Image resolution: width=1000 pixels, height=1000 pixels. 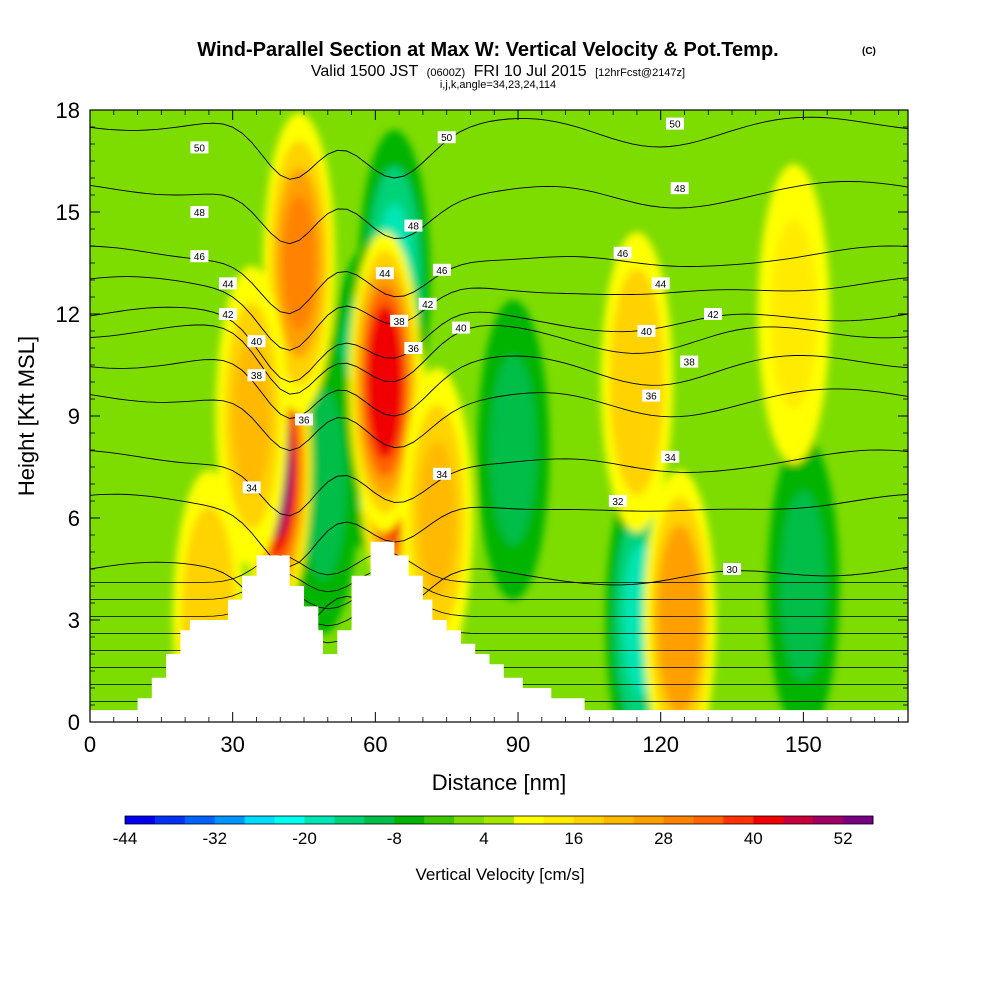 What do you see at coordinates (499, 874) in the screenshot?
I see `colorbar-title: Vertical Velocity [cm/s]` at bounding box center [499, 874].